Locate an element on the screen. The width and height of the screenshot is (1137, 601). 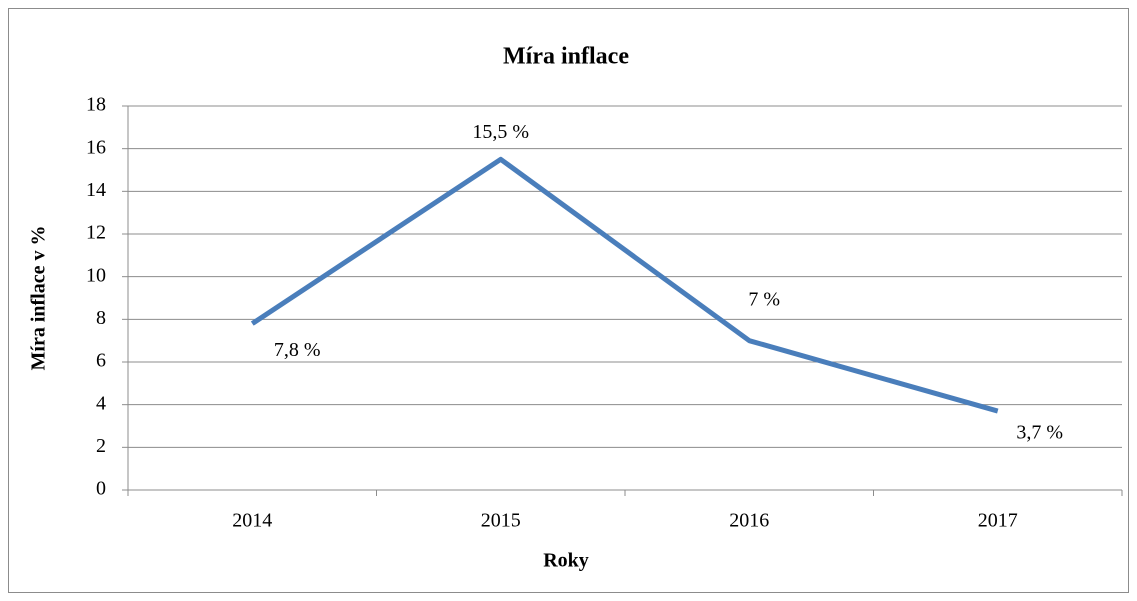
x-tick-label: 2017 is located at coordinates (998, 521).